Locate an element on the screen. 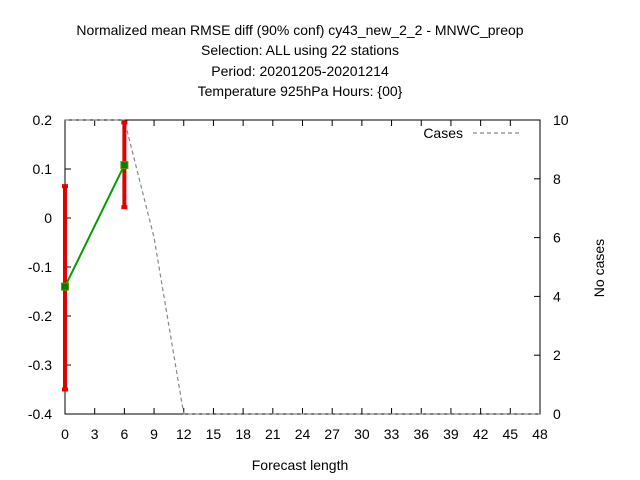 The height and width of the screenshot is (480, 640). y2-tick-label: 0 is located at coordinates (557, 414).